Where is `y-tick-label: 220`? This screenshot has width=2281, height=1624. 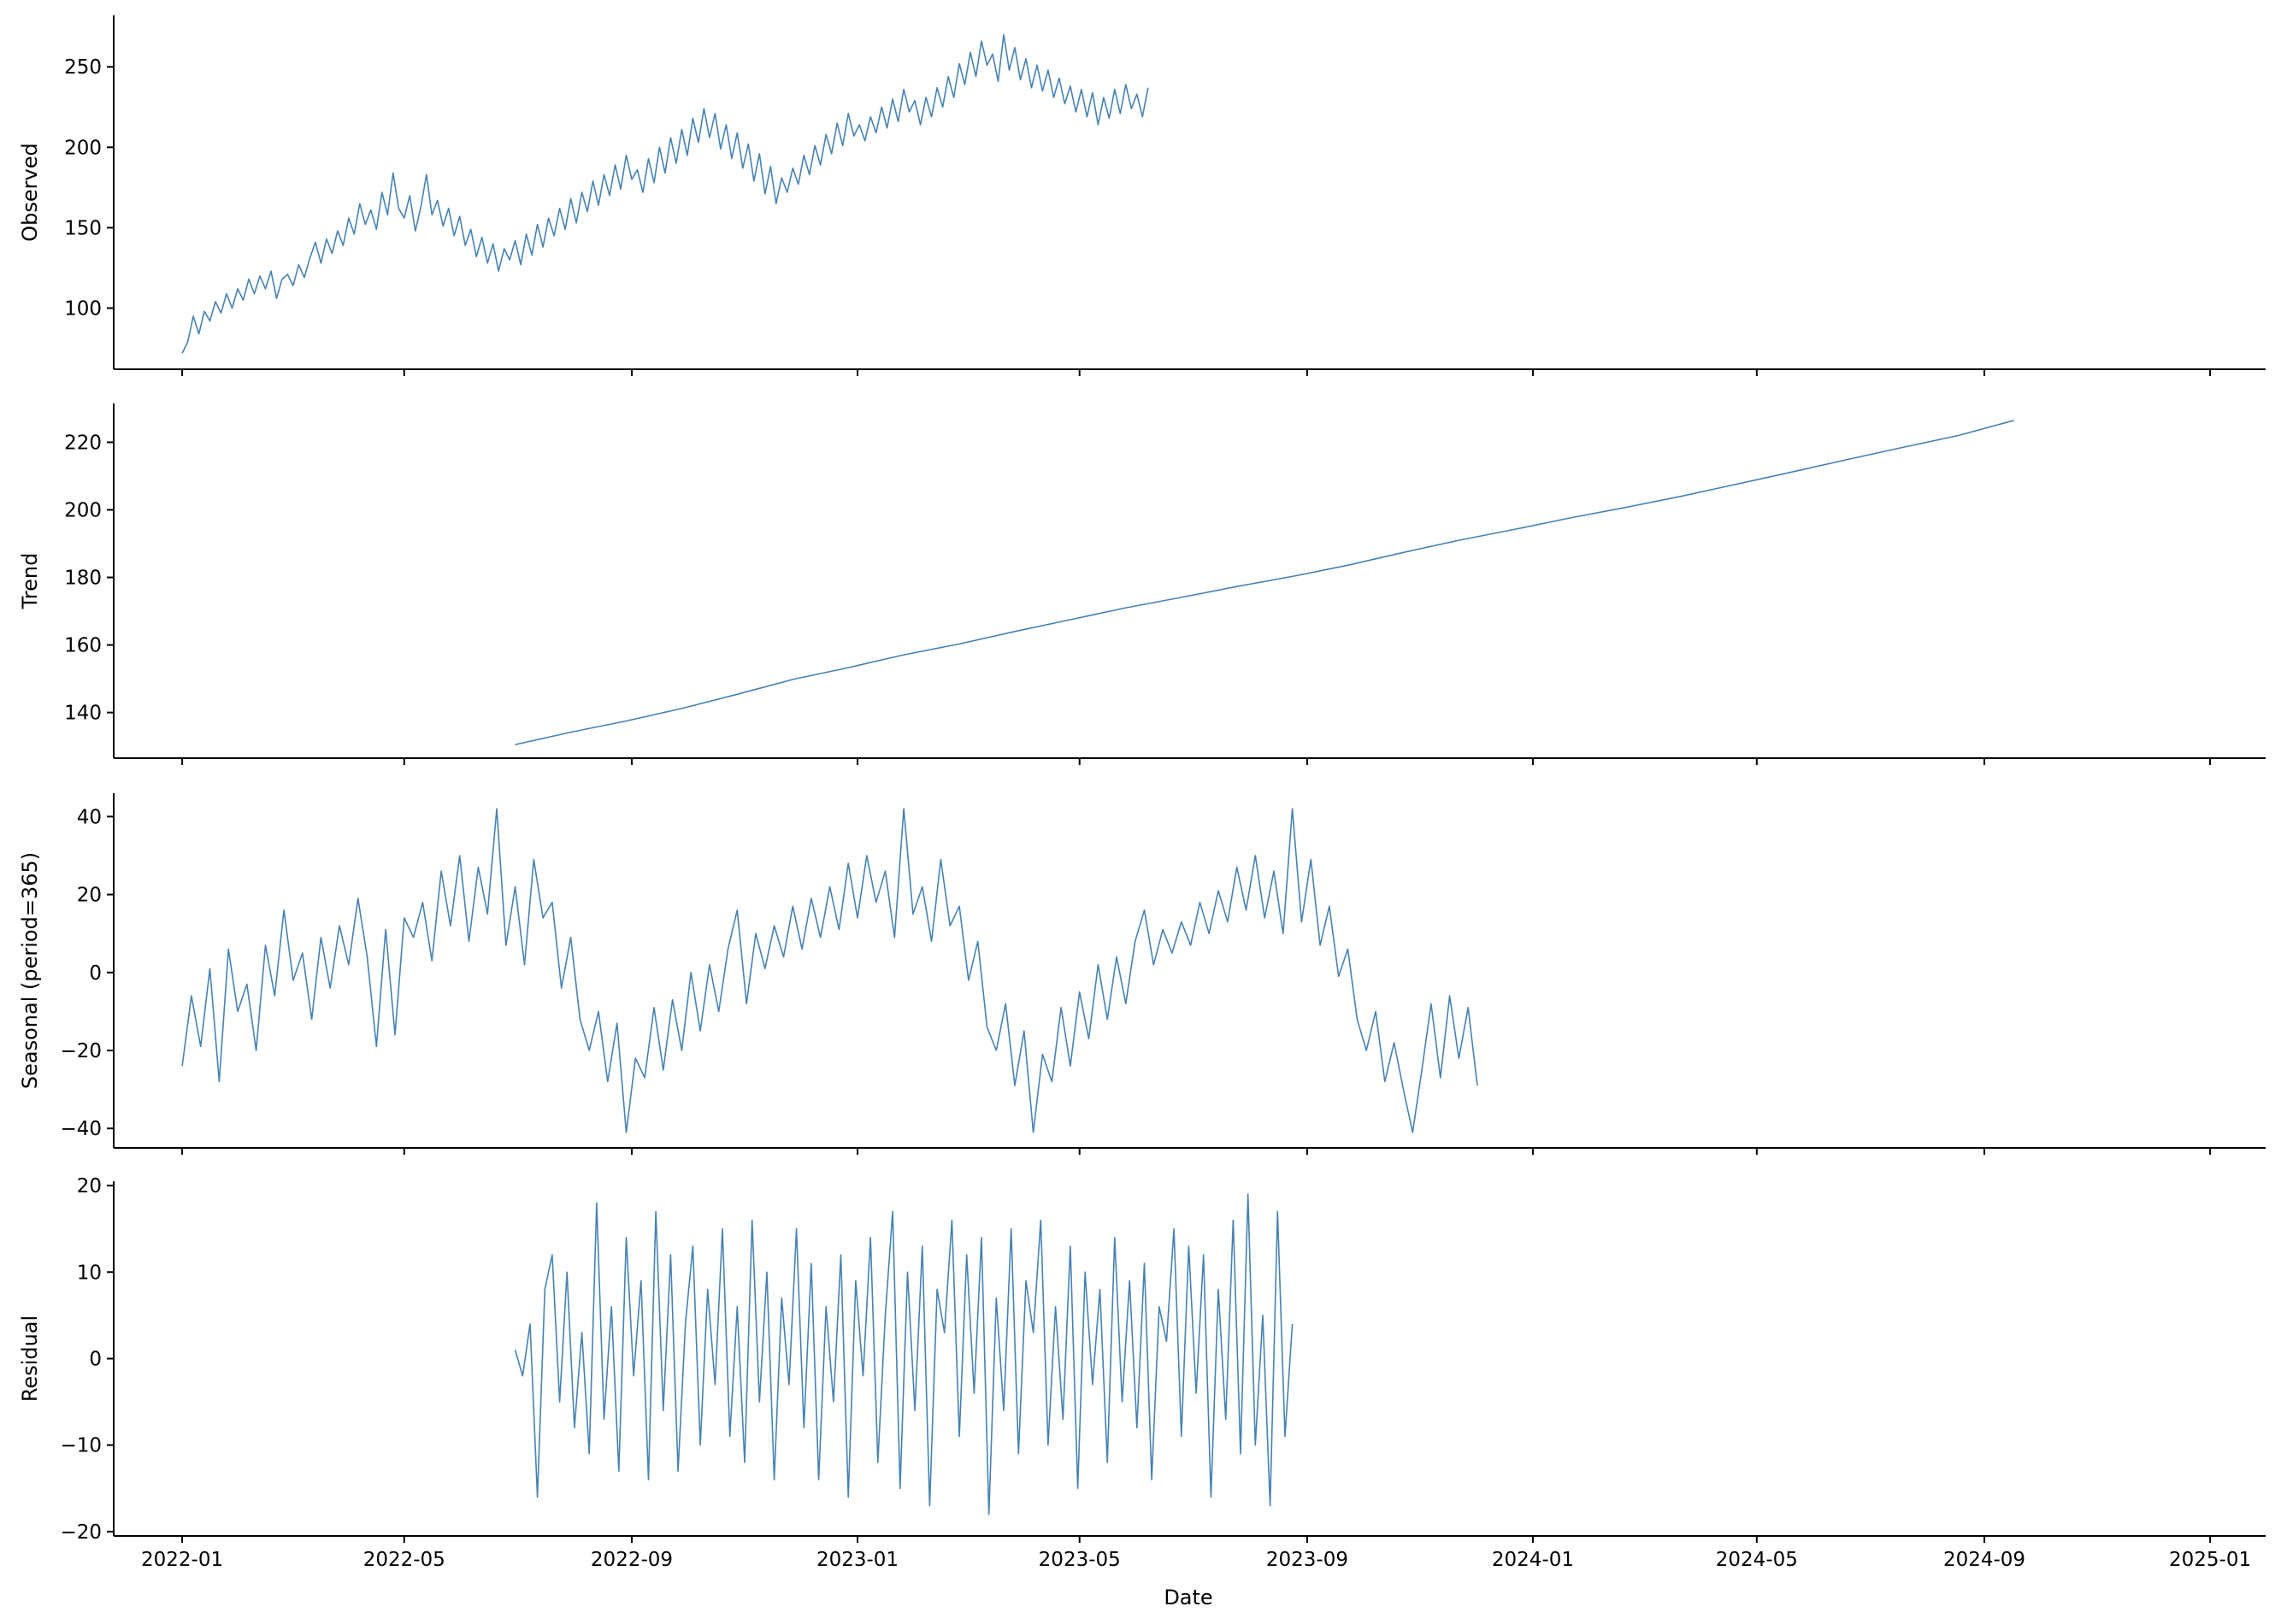
y-tick-label: 220 is located at coordinates (83, 443).